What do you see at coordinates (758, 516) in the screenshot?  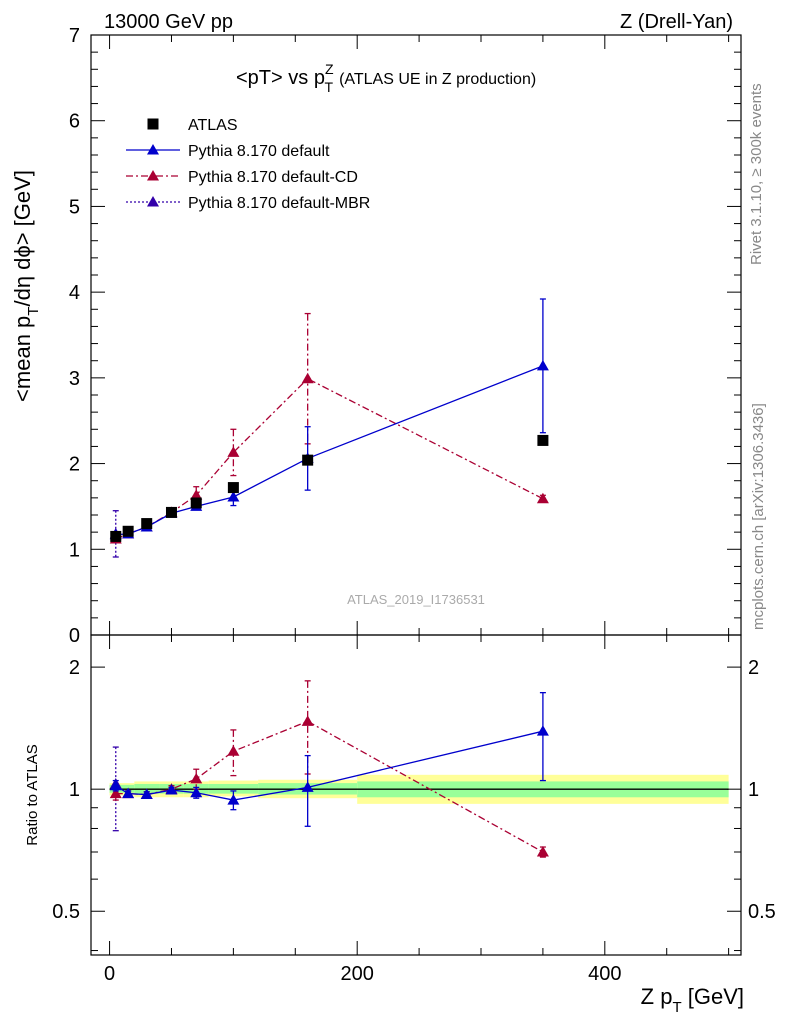 I see `mcplots-label: mcplots.cern.ch [arXiv:1306.3436]` at bounding box center [758, 516].